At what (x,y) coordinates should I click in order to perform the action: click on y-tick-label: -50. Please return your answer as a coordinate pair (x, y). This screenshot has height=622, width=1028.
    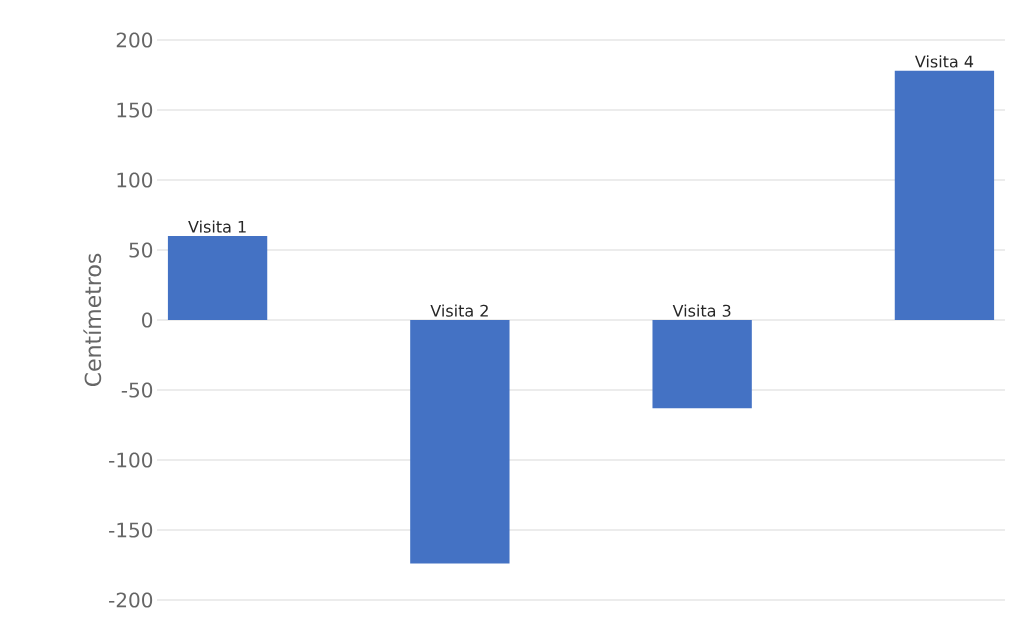
    Looking at the image, I should click on (137, 390).